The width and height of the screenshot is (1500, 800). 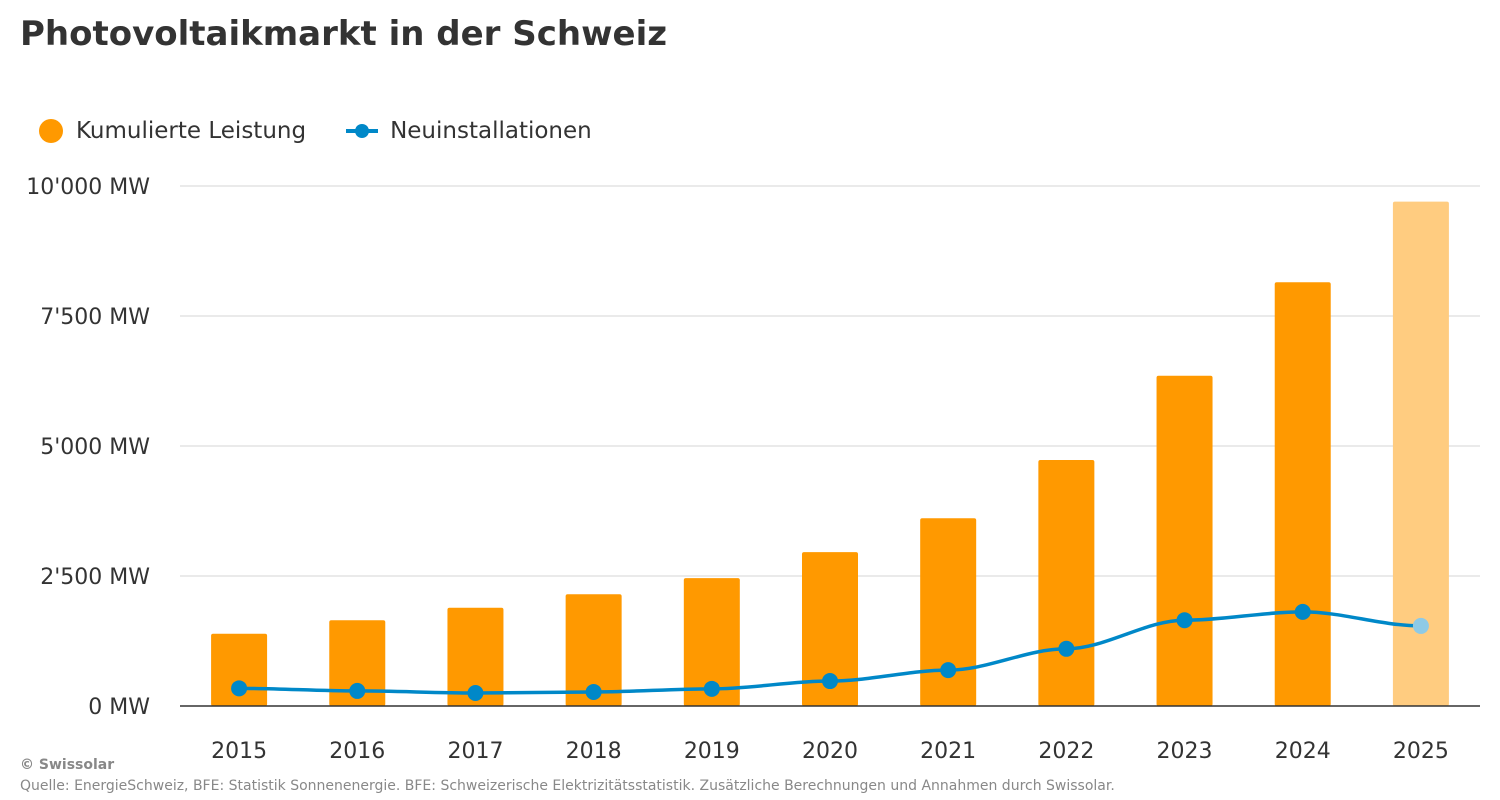 What do you see at coordinates (51, 131) in the screenshot?
I see `legend-circle-icon` at bounding box center [51, 131].